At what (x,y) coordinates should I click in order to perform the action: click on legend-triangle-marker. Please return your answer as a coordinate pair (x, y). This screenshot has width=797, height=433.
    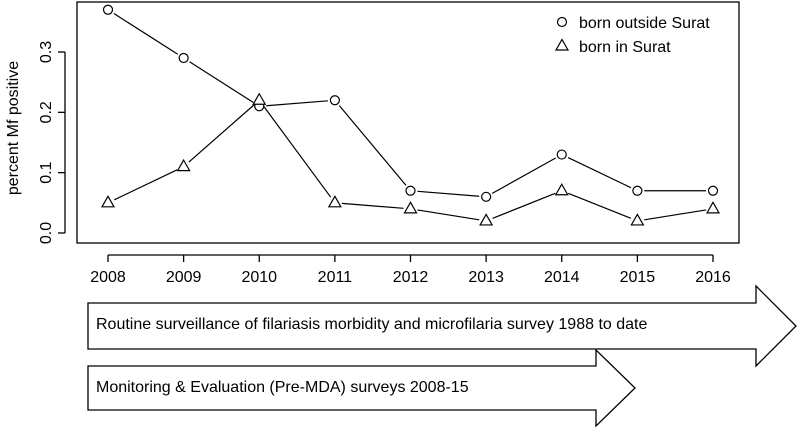
    Looking at the image, I should click on (562, 44).